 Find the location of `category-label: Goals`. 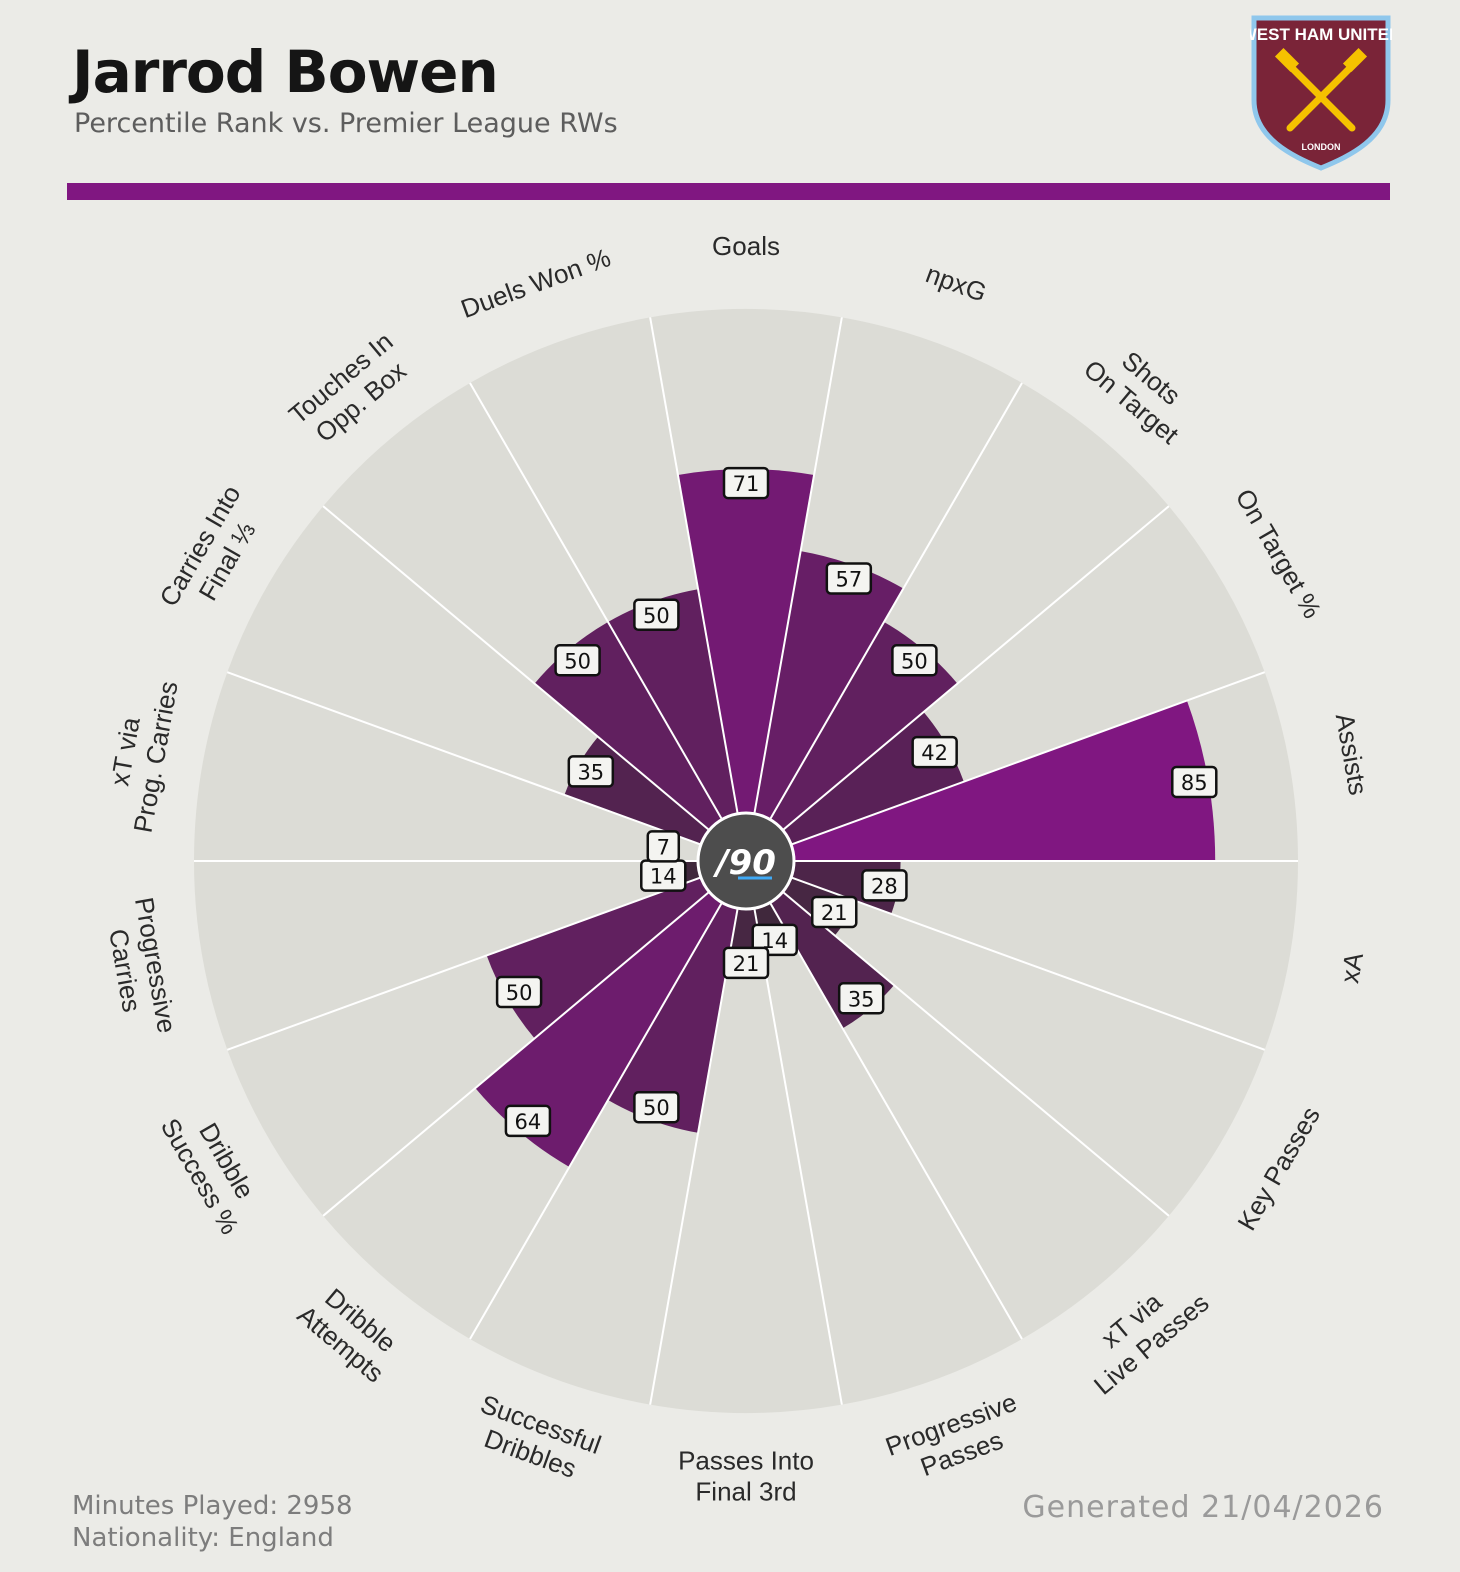

category-label: Goals is located at coordinates (746, 246).